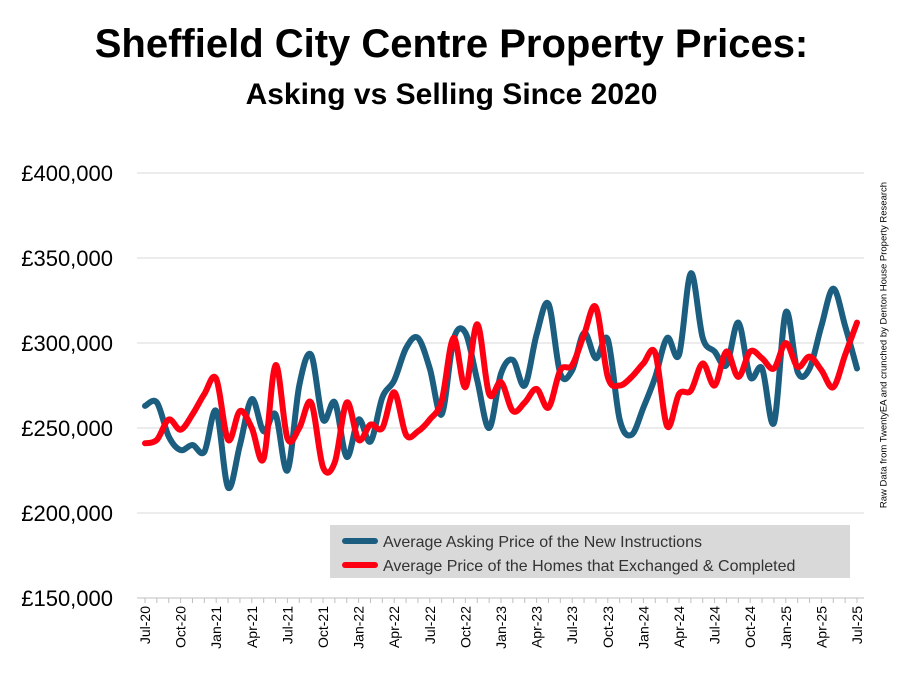 The image size is (903, 682). I want to click on x-tick-label: Oct-20, so click(181, 627).